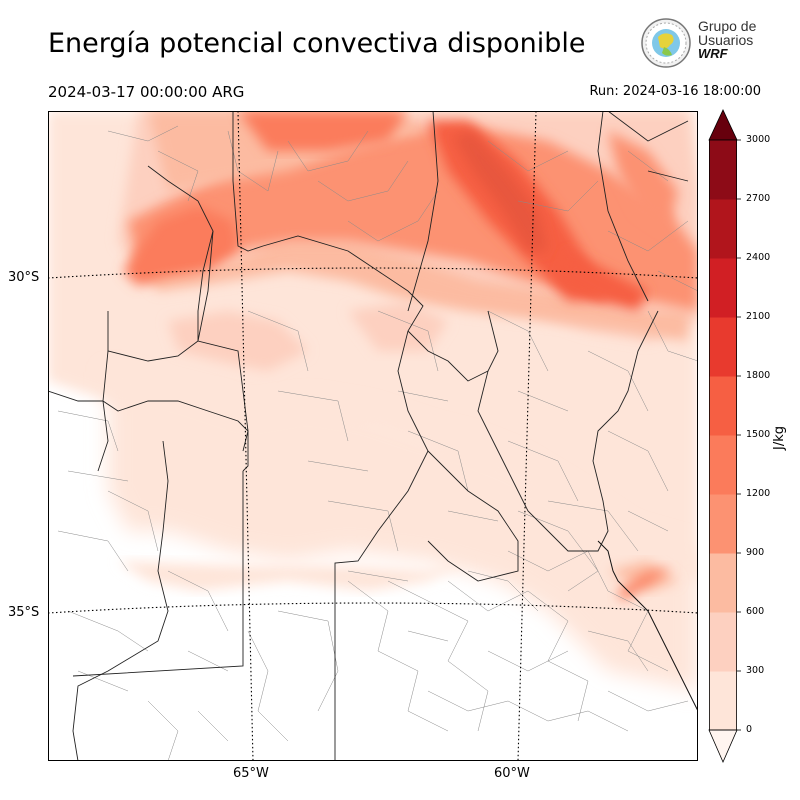 This screenshot has width=800, height=800. I want to click on colorbar-tick-label: 1200, so click(758, 493).